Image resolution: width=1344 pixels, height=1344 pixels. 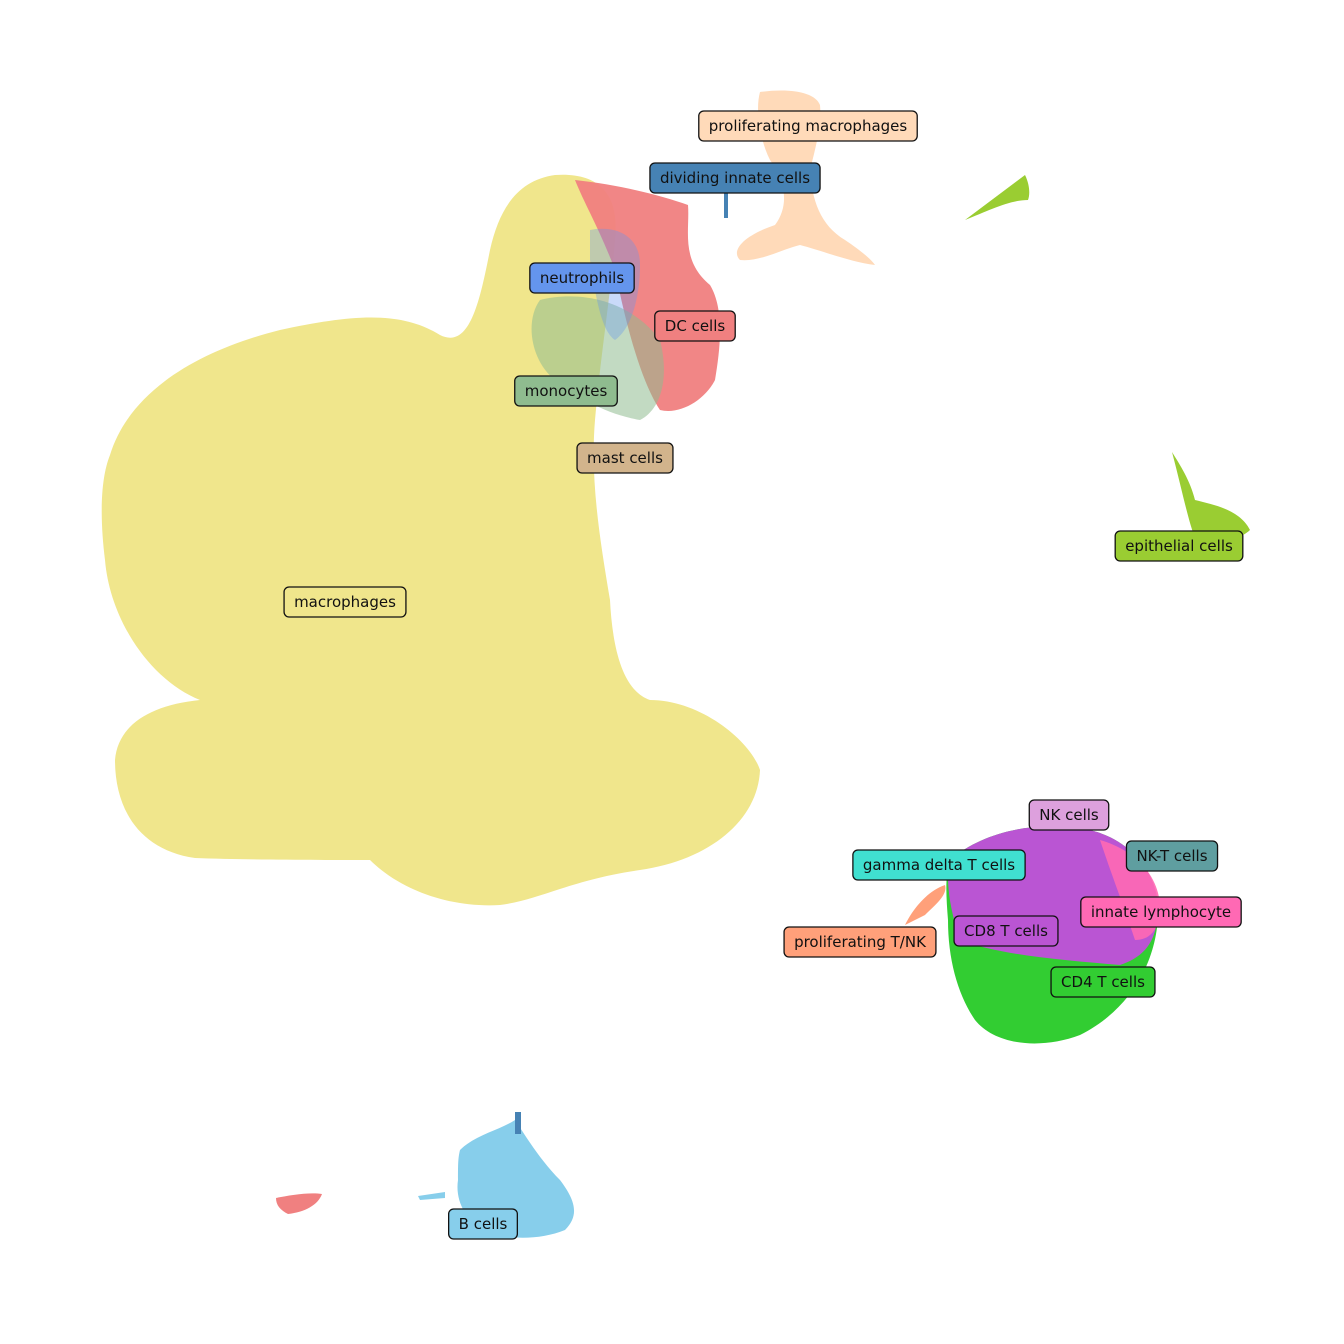 I want to click on label-mast-cells: mast cells, so click(x=625, y=458).